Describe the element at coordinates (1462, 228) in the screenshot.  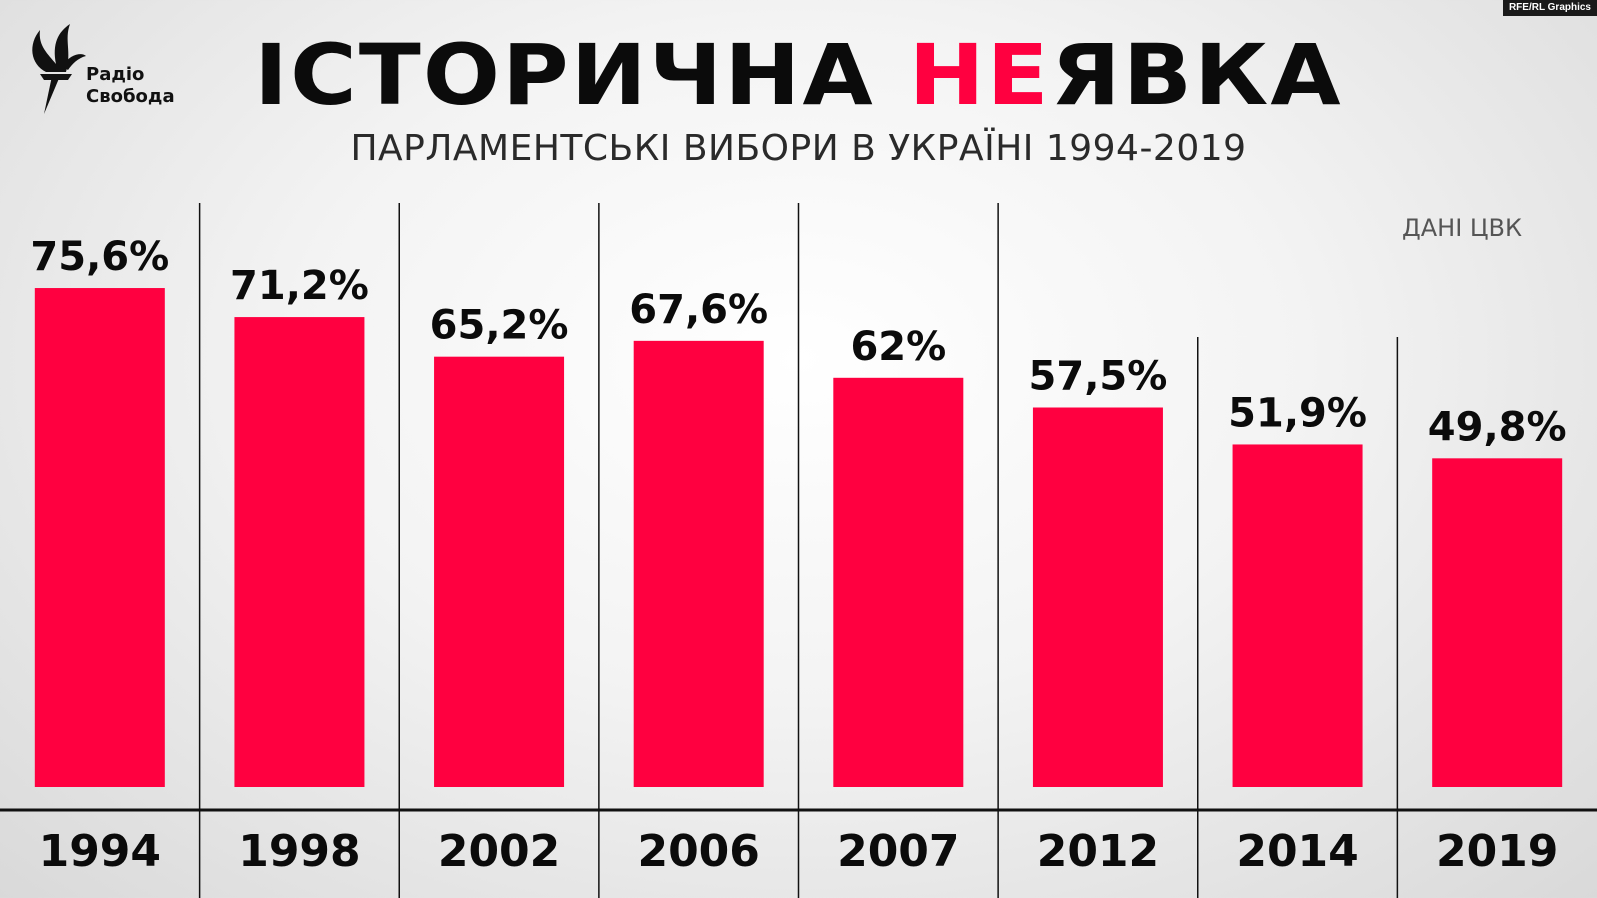
I see `source-note: ДАНІ ЦВК` at that location.